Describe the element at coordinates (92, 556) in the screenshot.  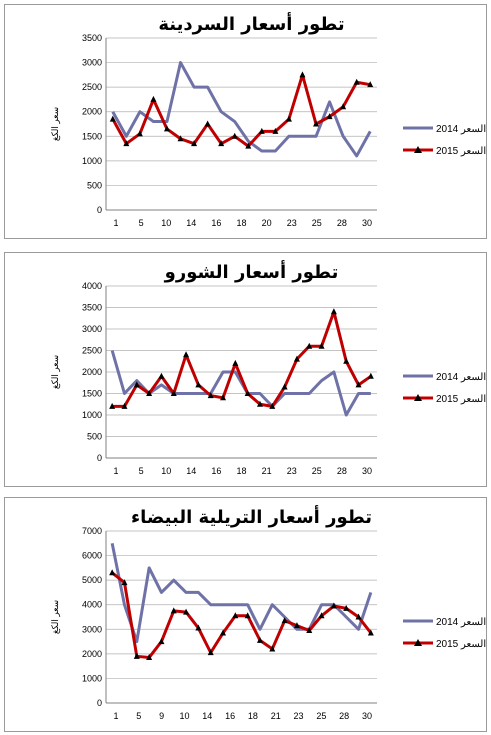
I see `y-tick-label: 6000` at that location.